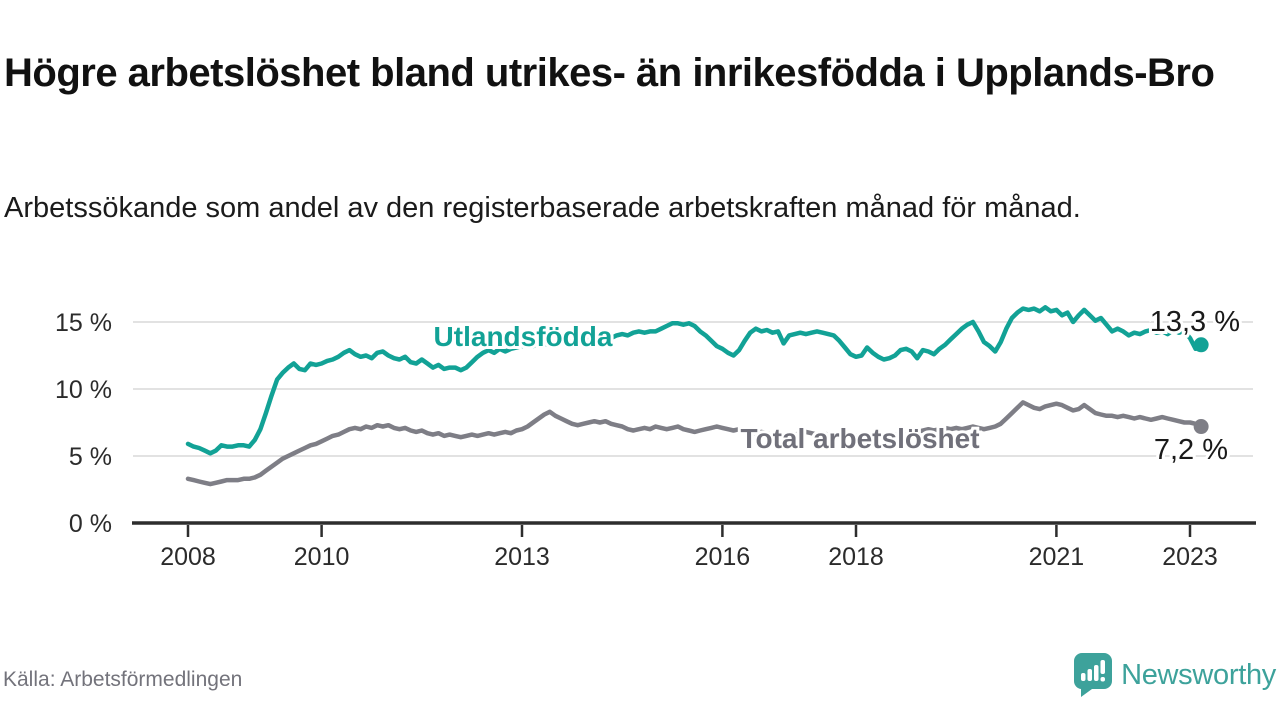 The image size is (1280, 720). I want to click on x-tick-label-2023: 2023, so click(1190, 557).